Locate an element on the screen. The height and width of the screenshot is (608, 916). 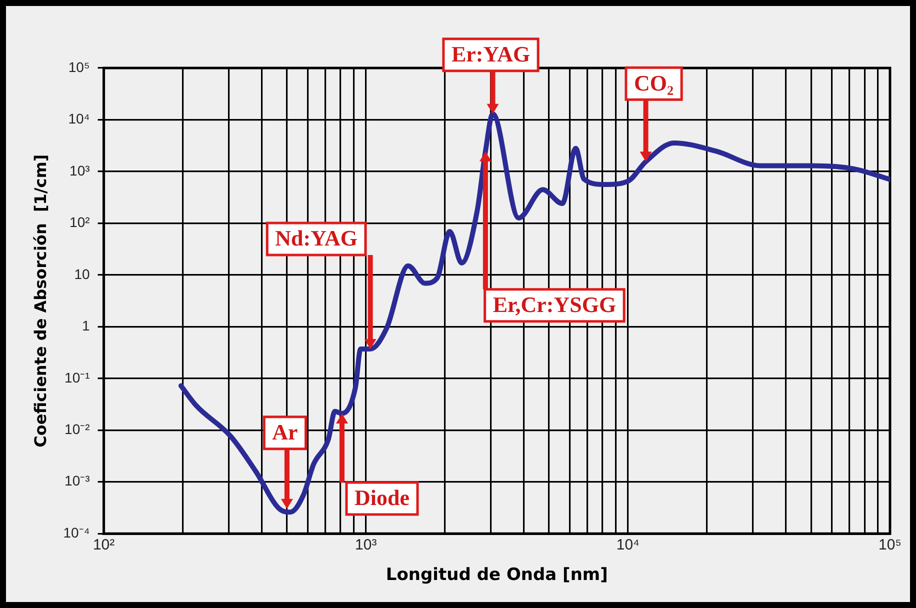
y-tick-label: 1 is located at coordinates (86, 326).